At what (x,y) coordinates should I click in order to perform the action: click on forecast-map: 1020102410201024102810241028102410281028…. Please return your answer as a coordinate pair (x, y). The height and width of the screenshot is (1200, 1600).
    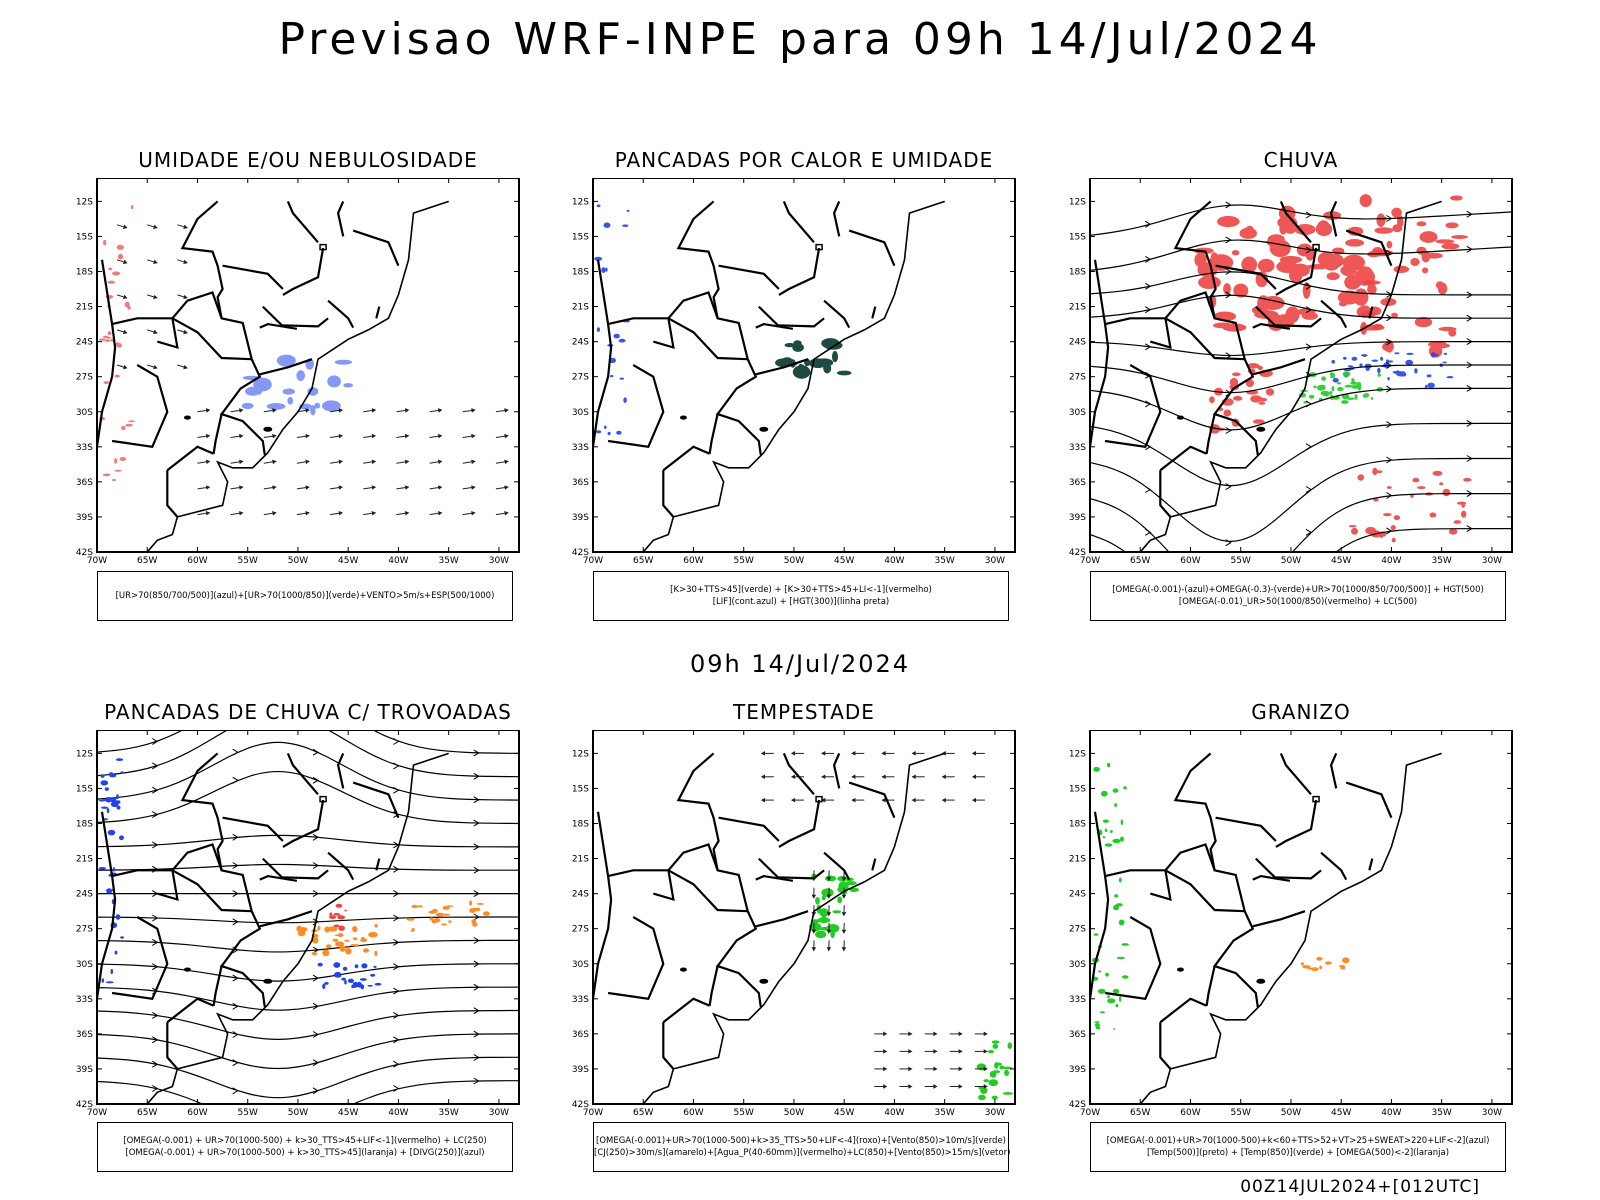
    Looking at the image, I should click on (298, 372).